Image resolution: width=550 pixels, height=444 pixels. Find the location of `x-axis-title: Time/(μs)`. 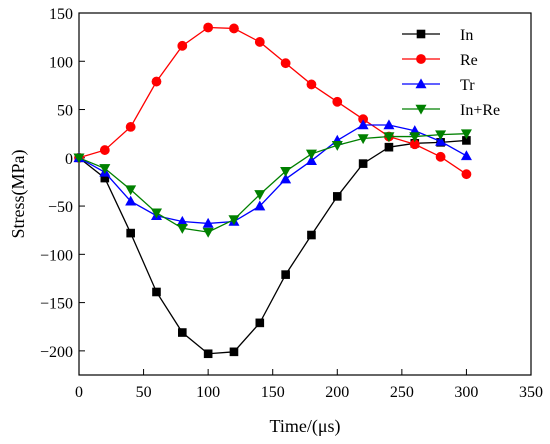

x-axis-title: Time/(μs) is located at coordinates (305, 426).